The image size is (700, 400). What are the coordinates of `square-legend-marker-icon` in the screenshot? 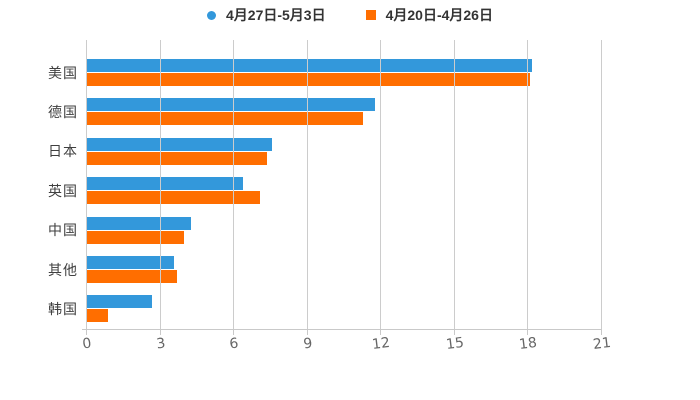 It's located at (370, 15).